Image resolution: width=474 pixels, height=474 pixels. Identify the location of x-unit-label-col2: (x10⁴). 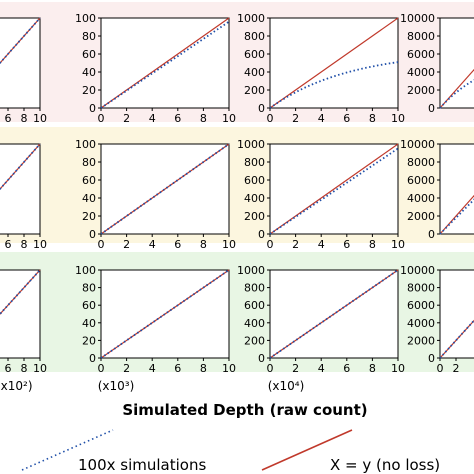
(286, 386).